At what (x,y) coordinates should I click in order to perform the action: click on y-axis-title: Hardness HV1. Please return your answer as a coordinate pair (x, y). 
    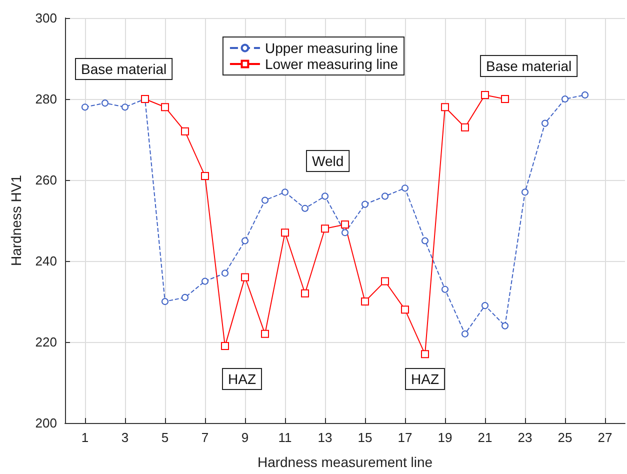
    Looking at the image, I should click on (16, 220).